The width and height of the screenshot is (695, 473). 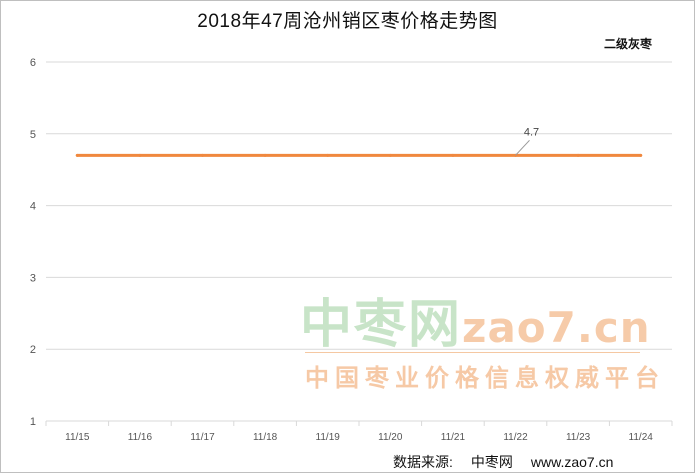 I want to click on legend-series-label: 二级灰枣, so click(x=628, y=44).